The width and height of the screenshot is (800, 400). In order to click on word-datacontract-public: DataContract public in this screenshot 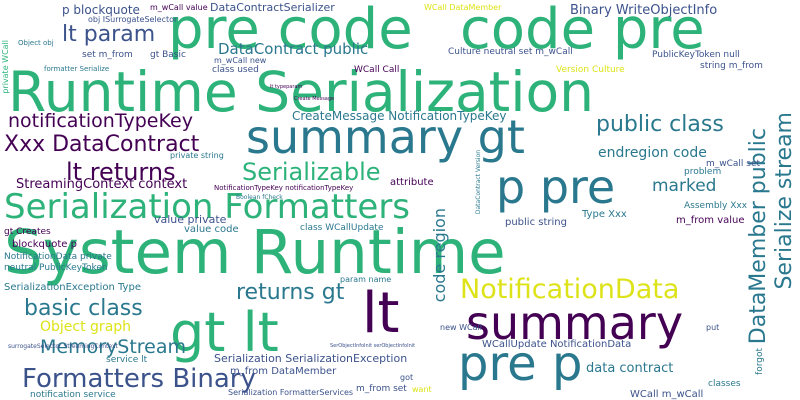, I will do `click(293, 49)`.